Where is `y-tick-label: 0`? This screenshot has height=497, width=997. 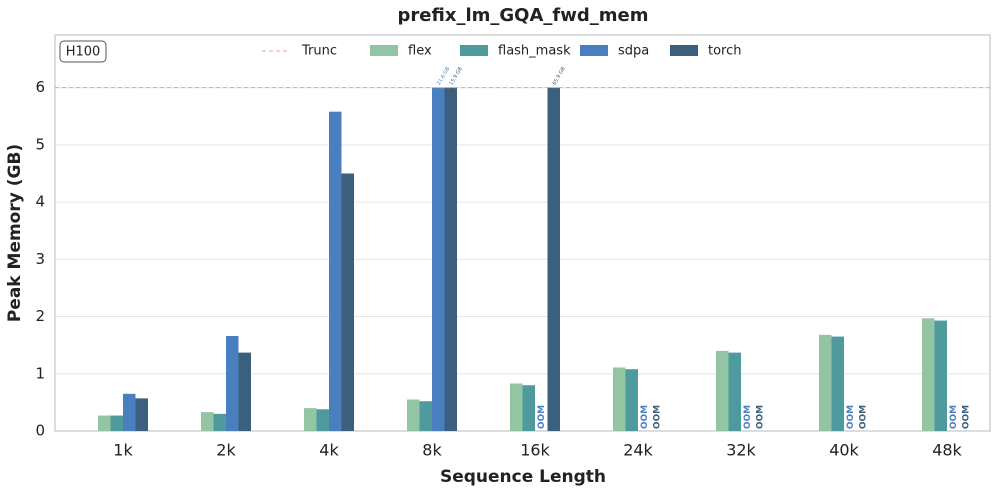
y-tick-label: 0 is located at coordinates (40, 431).